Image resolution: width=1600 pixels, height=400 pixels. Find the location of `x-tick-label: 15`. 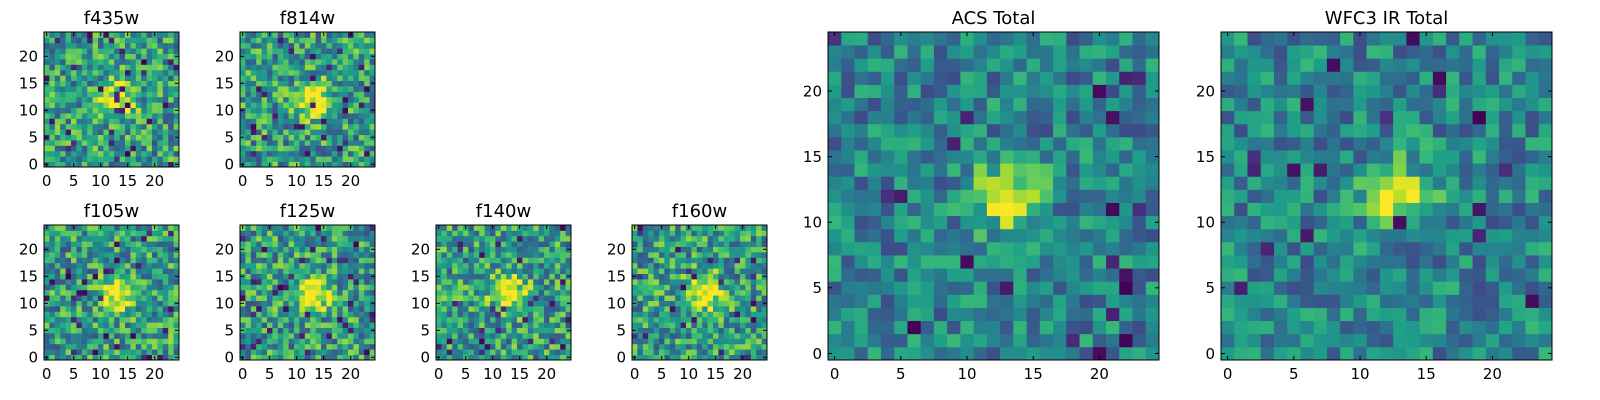

x-tick-label: 15 is located at coordinates (715, 374).